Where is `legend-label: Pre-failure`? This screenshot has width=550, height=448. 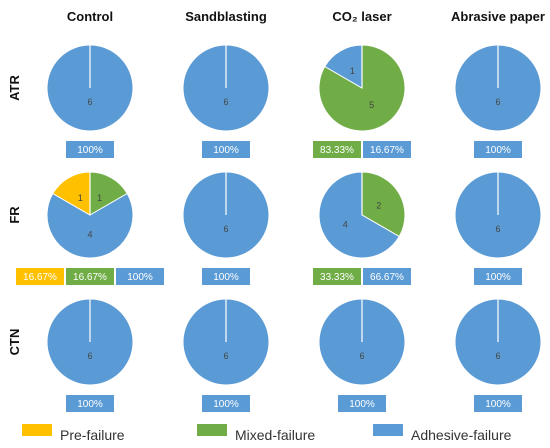
legend-label: Pre-failure is located at coordinates (92, 435).